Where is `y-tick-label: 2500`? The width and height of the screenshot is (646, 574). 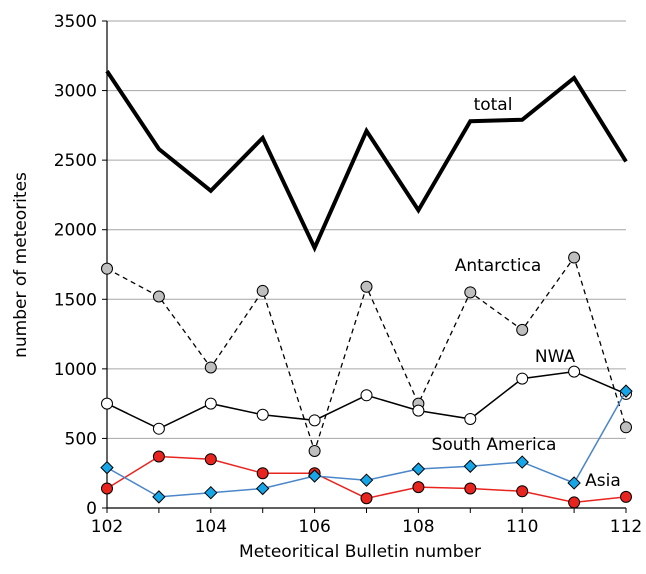
y-tick-label: 2500 is located at coordinates (75, 161).